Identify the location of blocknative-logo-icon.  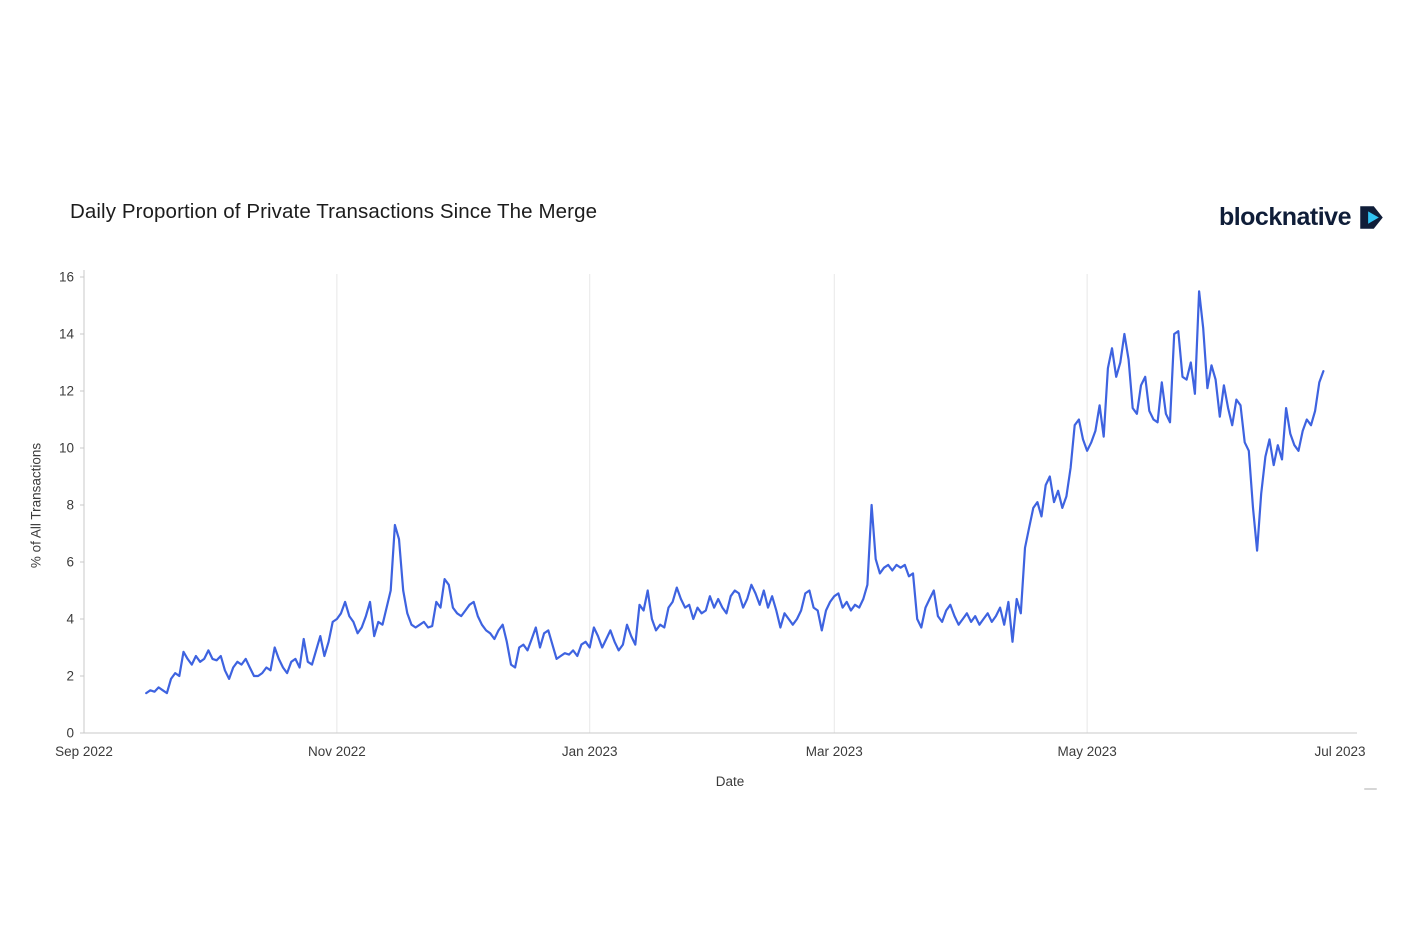
(1371, 217).